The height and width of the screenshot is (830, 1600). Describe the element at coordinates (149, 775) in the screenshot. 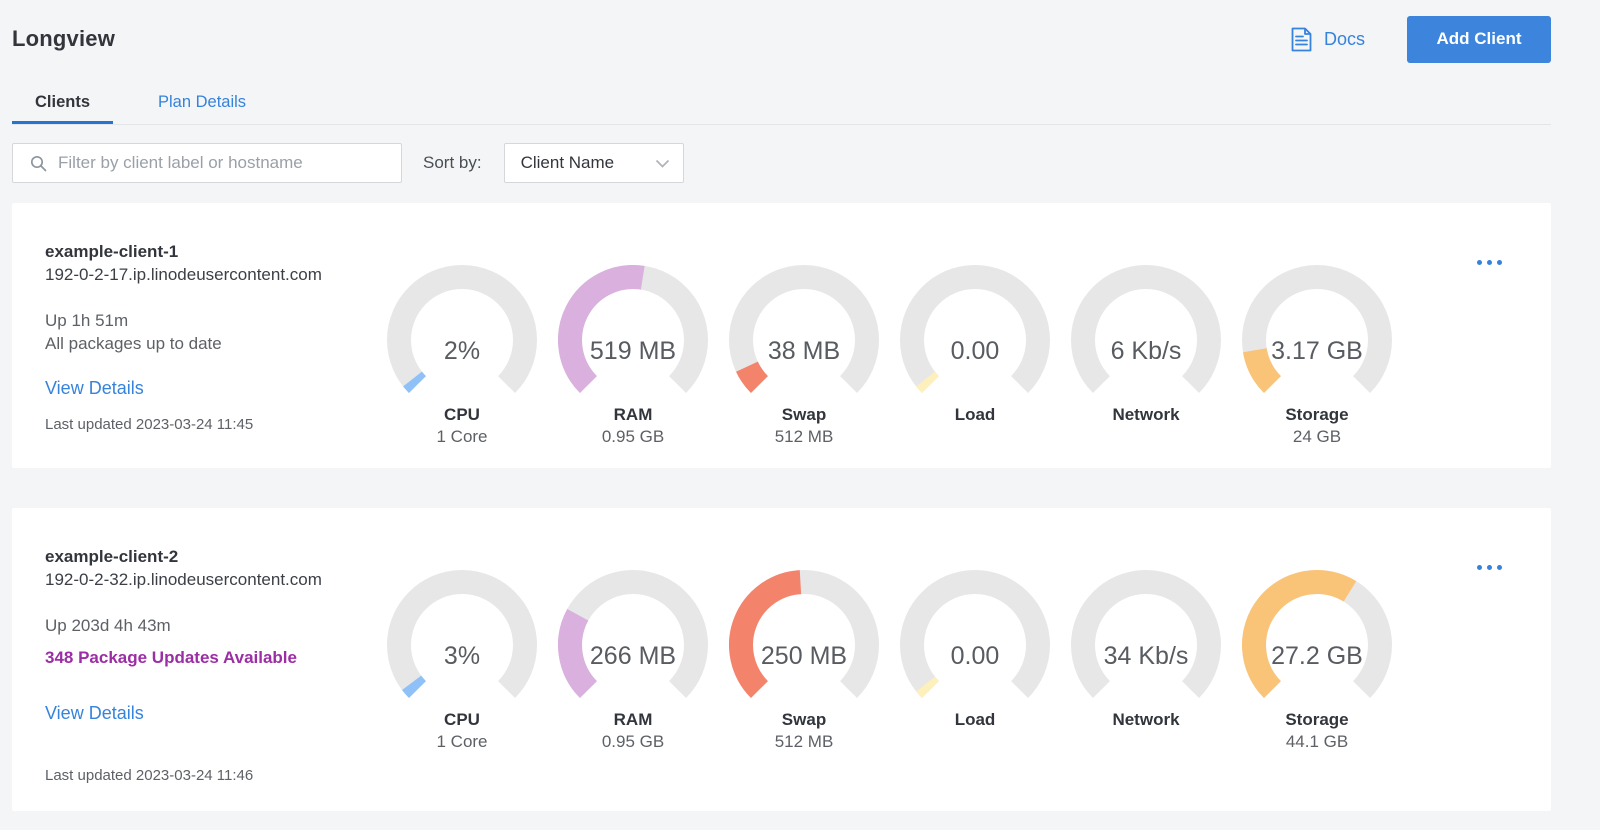

I see `last-updated: Last updated 2023-03-24 11:46` at that location.